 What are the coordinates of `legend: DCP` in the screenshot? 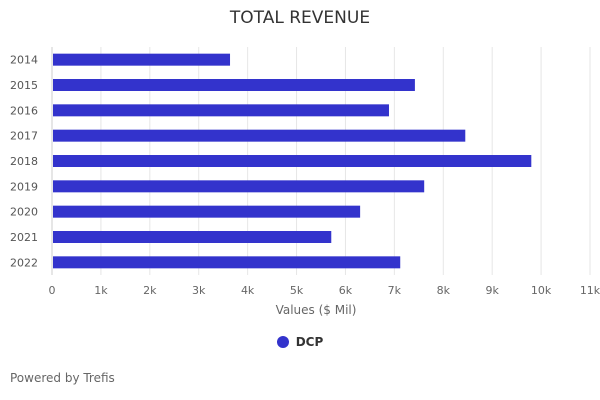 It's located at (300, 342).